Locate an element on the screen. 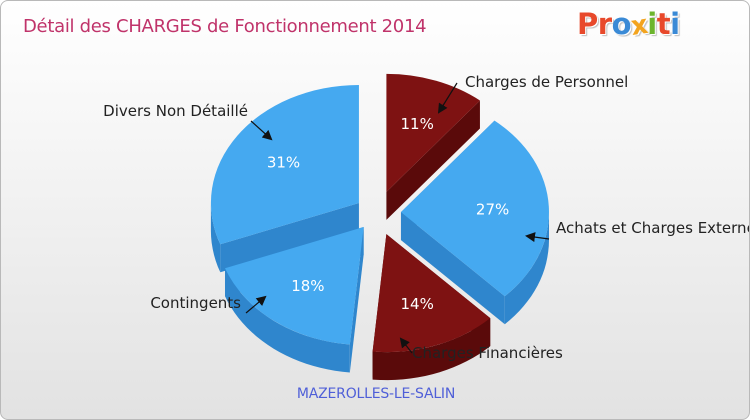 This screenshot has width=750, height=420. slice-label: Contingents is located at coordinates (195, 303).